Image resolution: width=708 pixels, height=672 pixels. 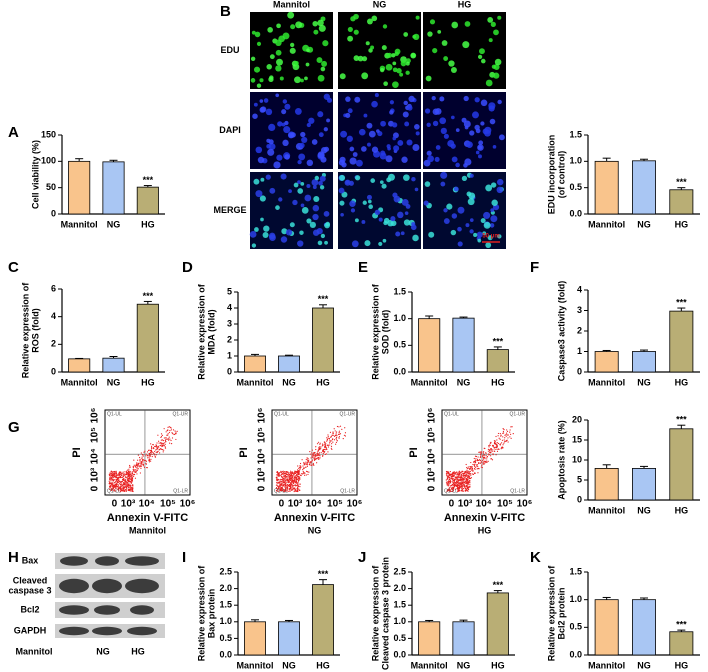 I want to click on blot-band, so click(x=142, y=631).